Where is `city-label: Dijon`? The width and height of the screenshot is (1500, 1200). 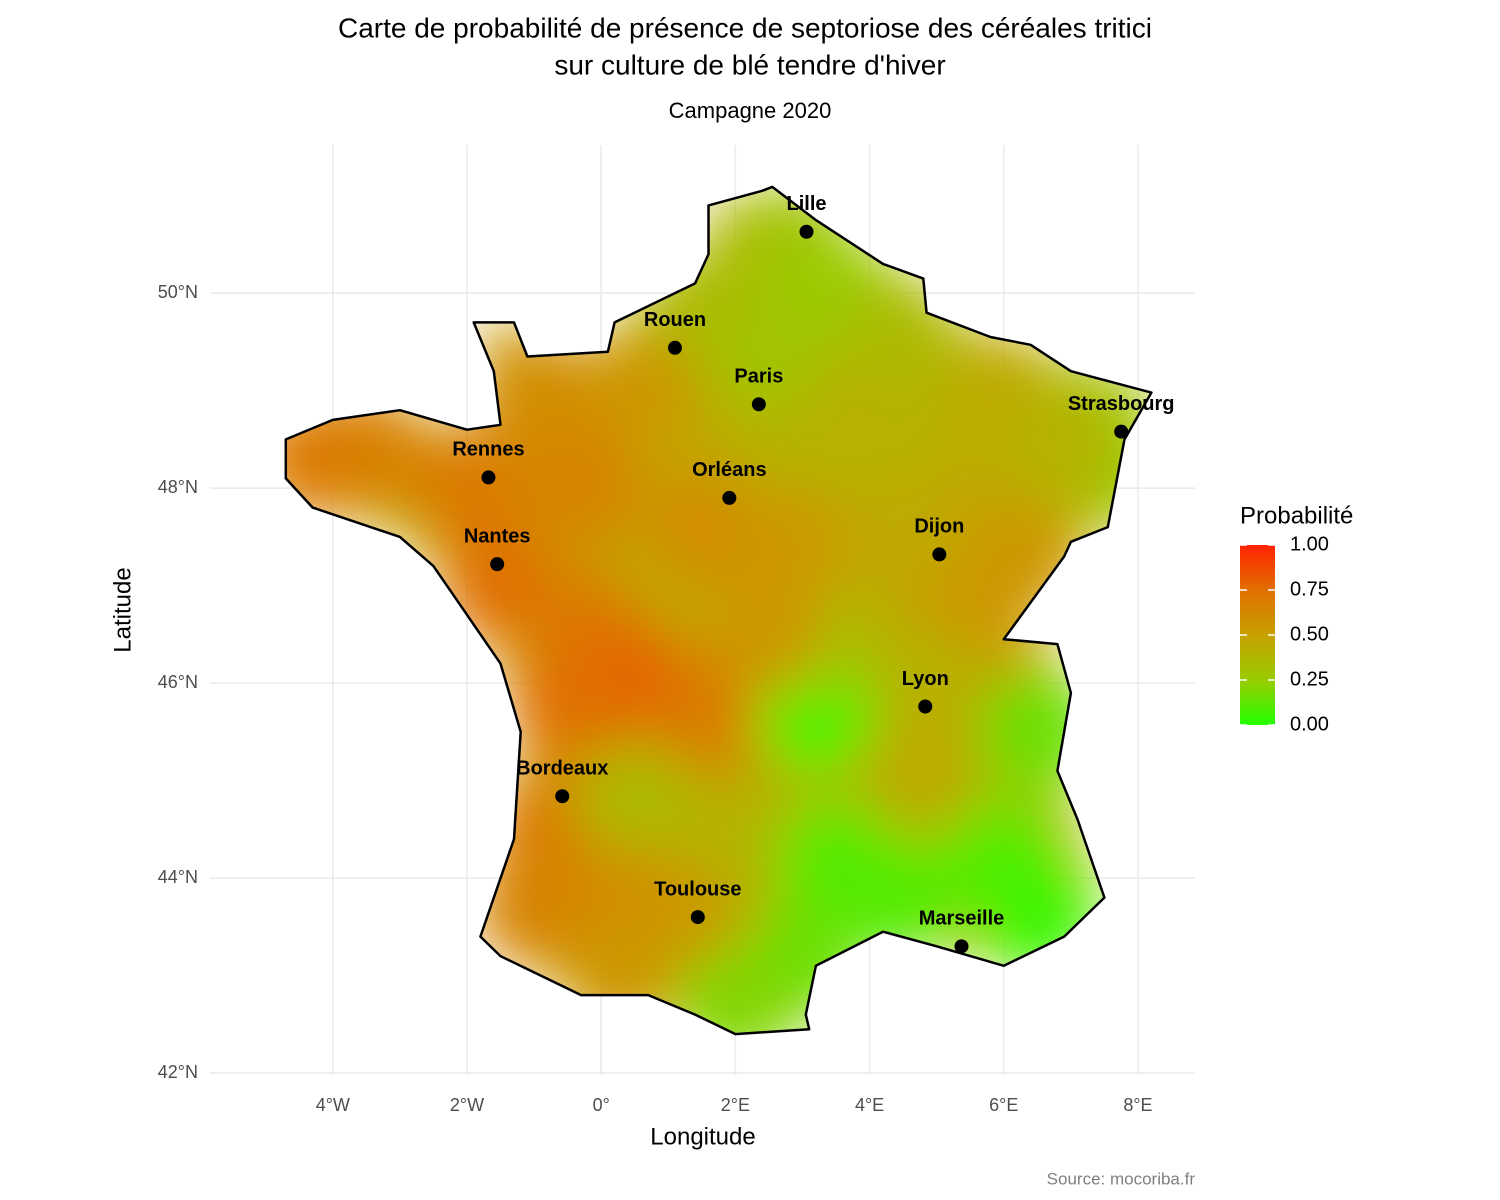
city-label: Dijon is located at coordinates (939, 527).